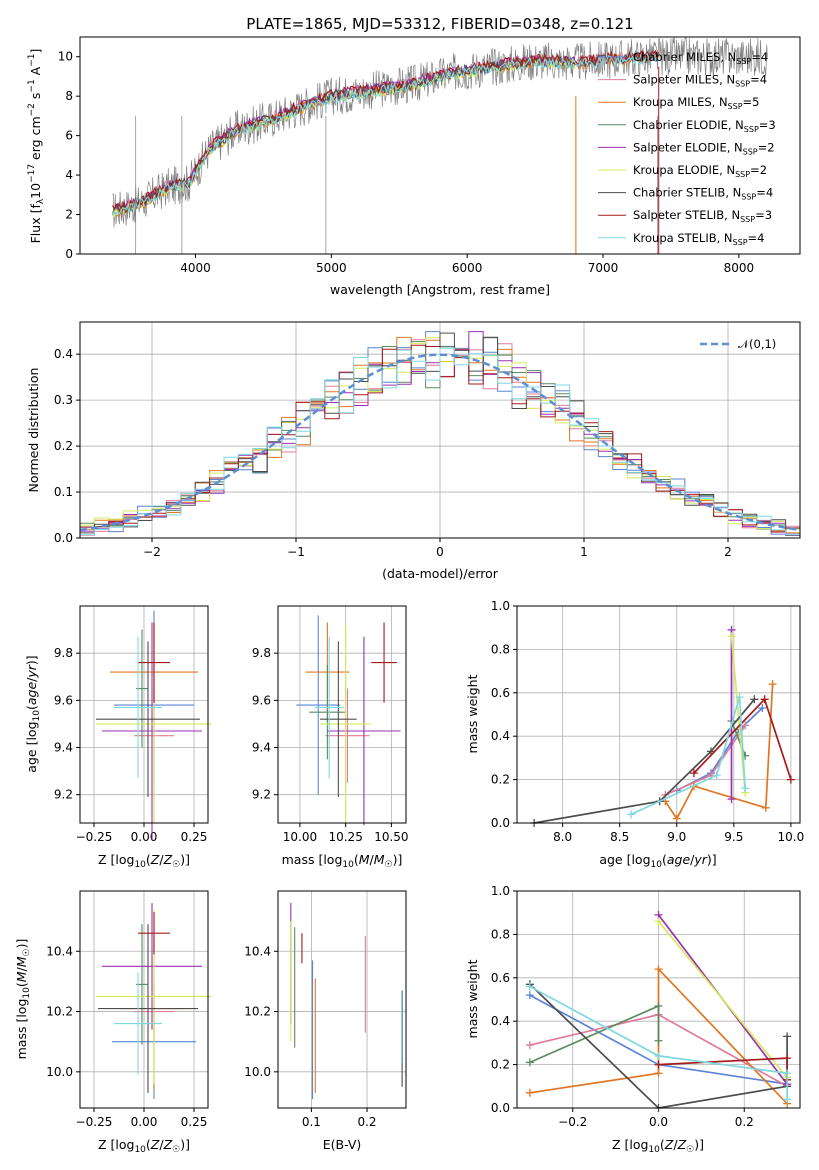 The image size is (819, 1170). I want to click on z-weight-ylabel: mass weight, so click(472, 998).